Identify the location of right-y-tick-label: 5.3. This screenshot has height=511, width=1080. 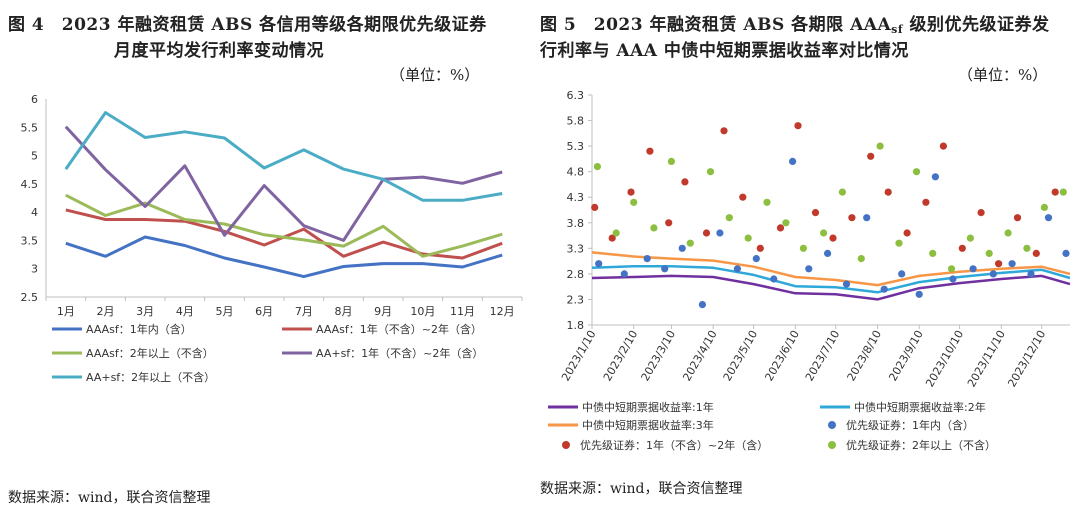
(576, 146).